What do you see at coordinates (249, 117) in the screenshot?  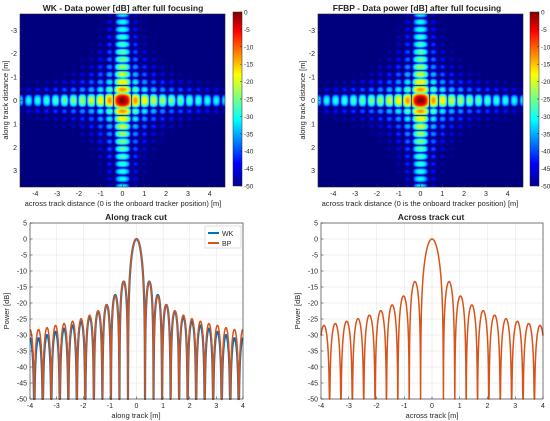 I see `colorbar-tick-label: -30` at bounding box center [249, 117].